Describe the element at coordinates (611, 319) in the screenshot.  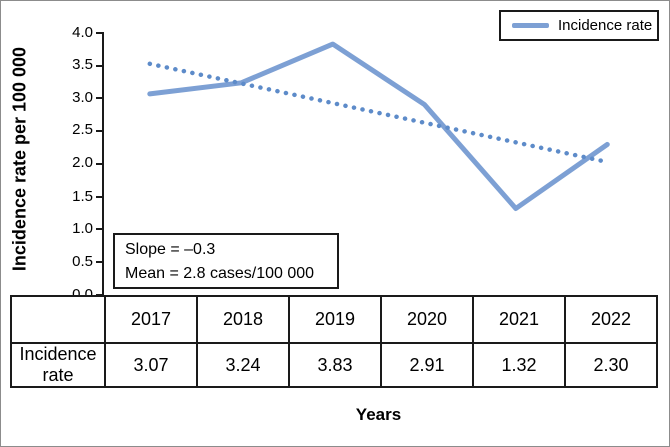
I see `year-header: 2022` at that location.